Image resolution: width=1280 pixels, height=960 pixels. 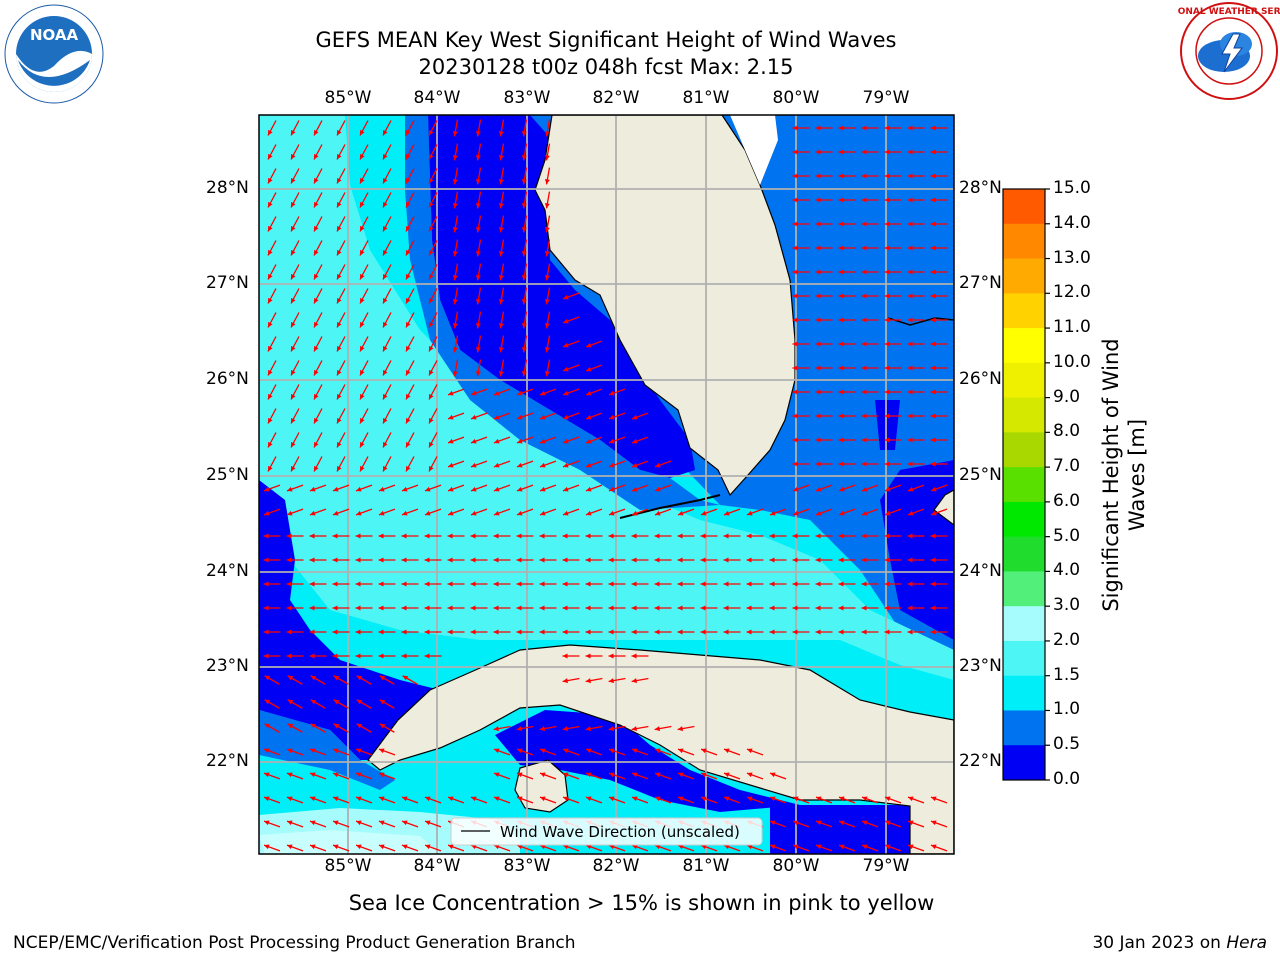 I want to click on lon-label-top: 80°W, so click(x=796, y=98).